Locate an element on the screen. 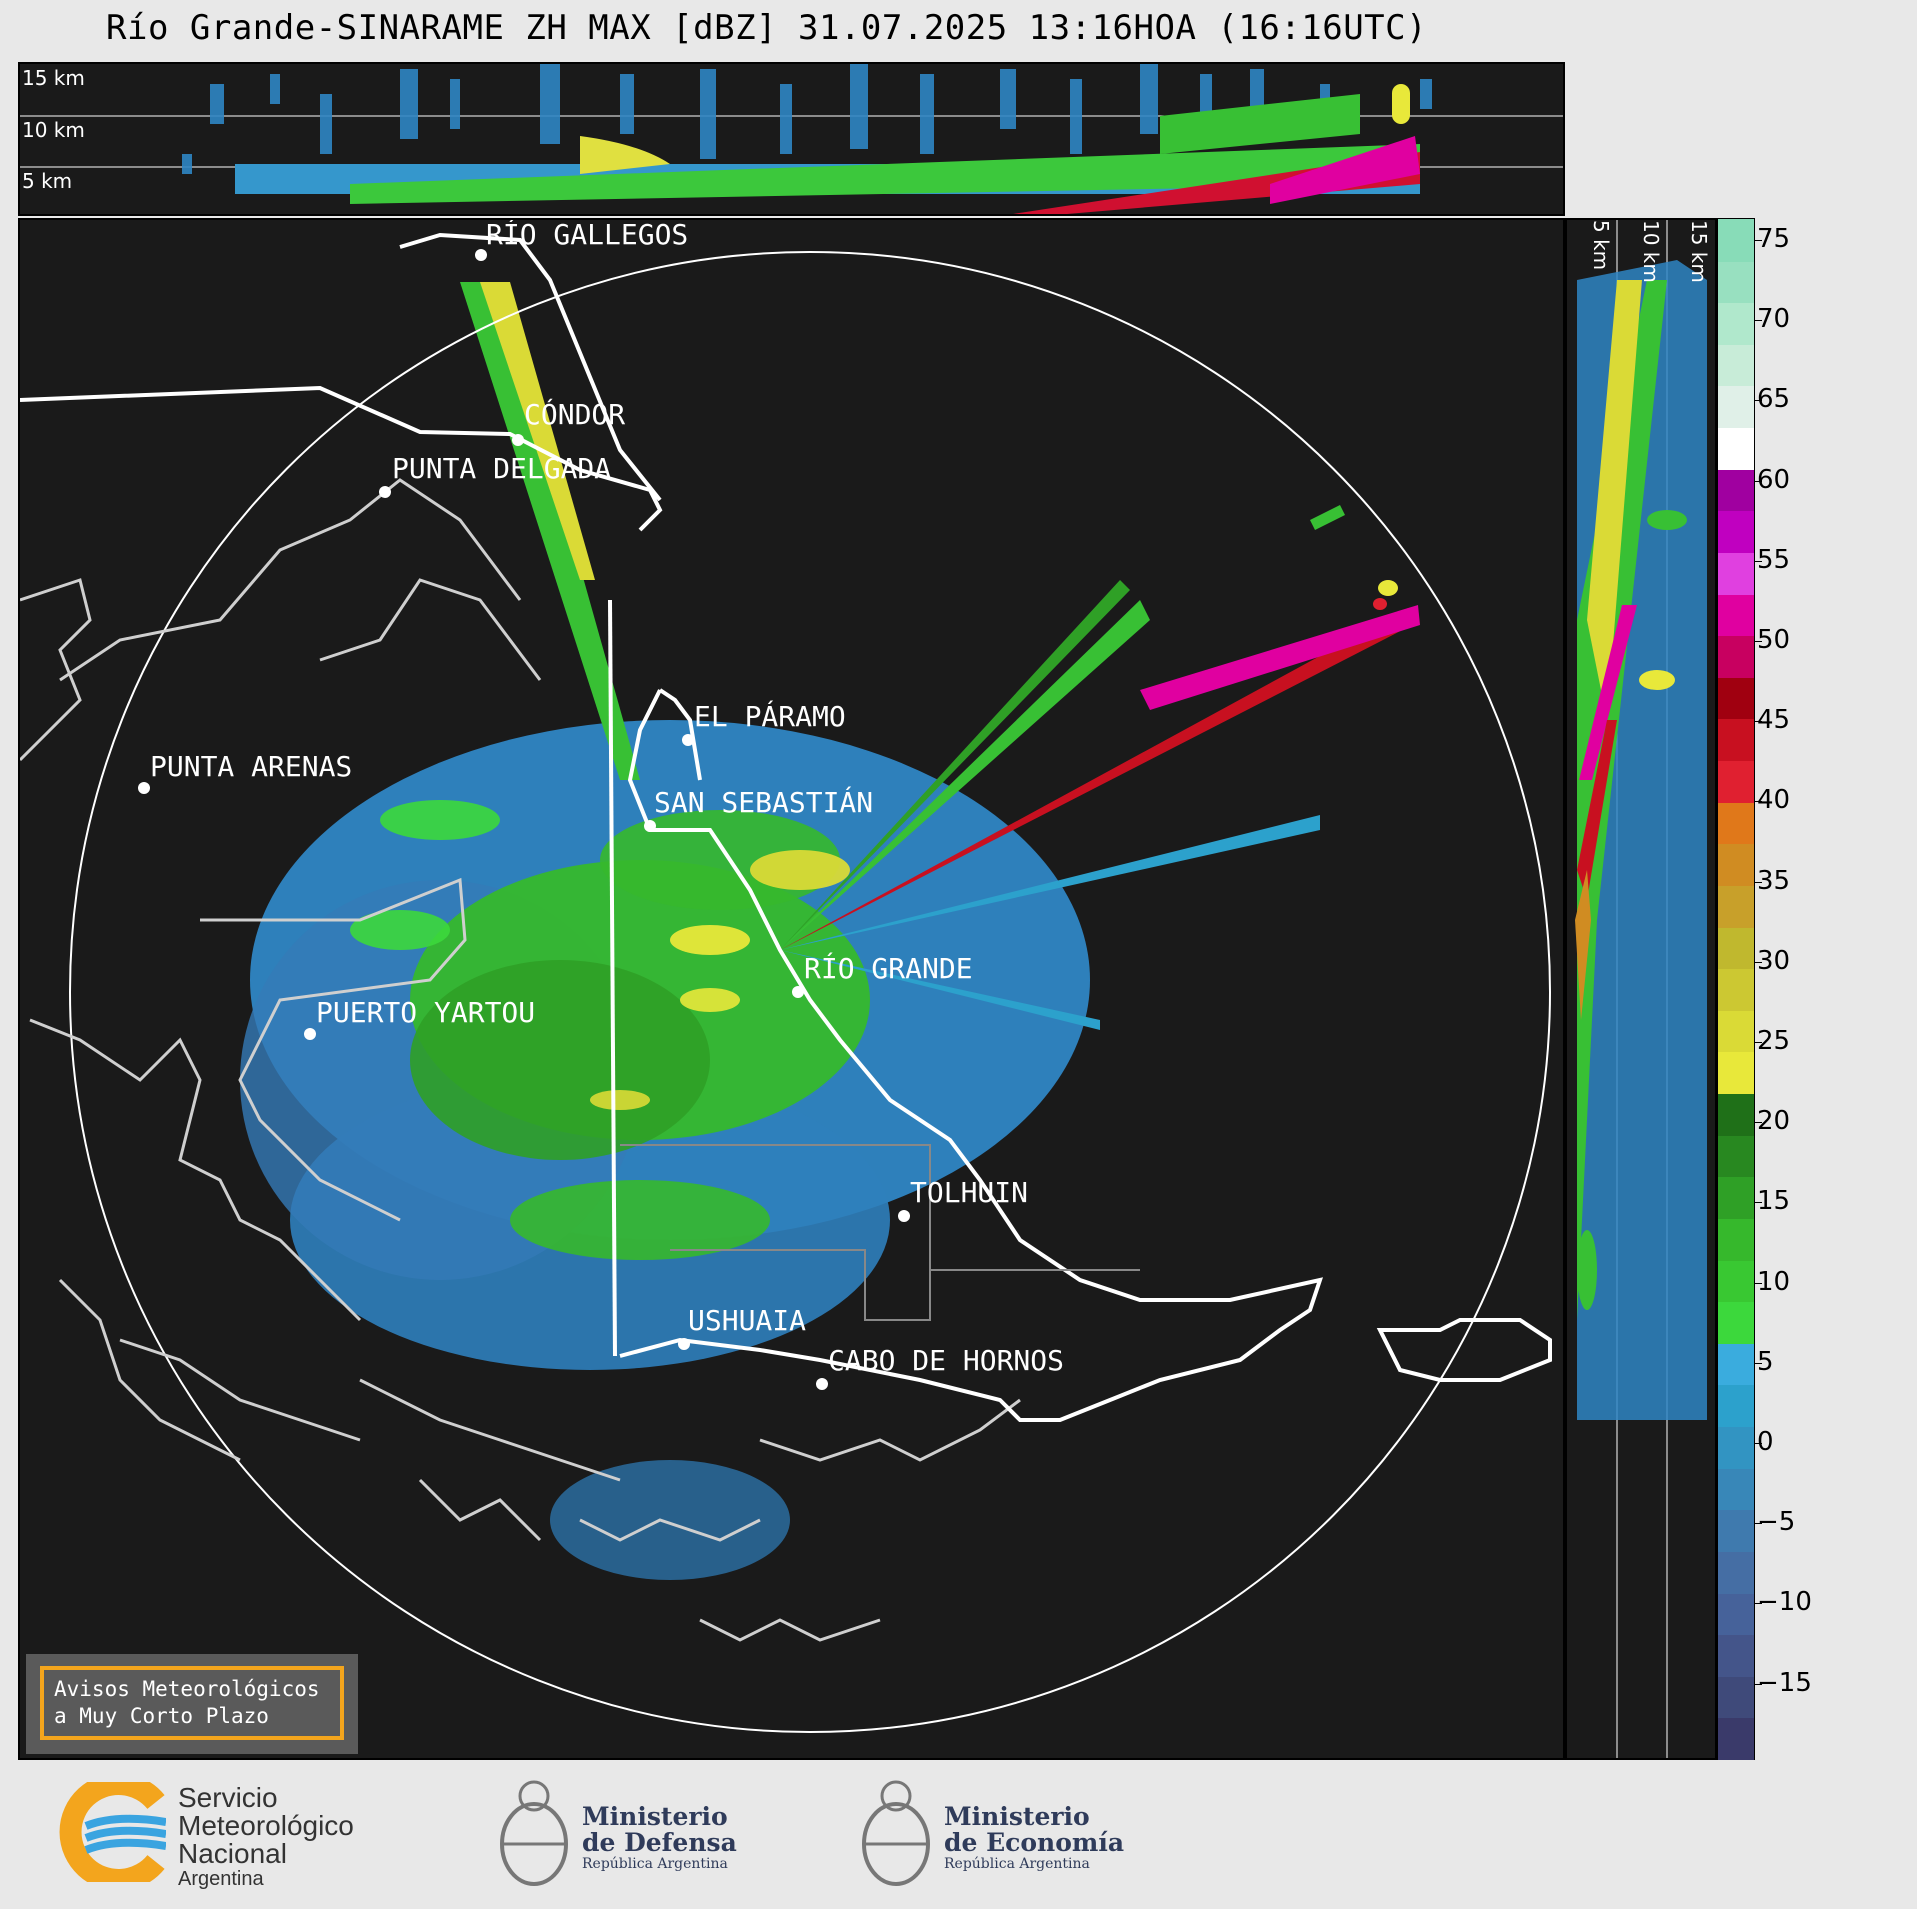  smn-line3: Nacional is located at coordinates (232, 1853).